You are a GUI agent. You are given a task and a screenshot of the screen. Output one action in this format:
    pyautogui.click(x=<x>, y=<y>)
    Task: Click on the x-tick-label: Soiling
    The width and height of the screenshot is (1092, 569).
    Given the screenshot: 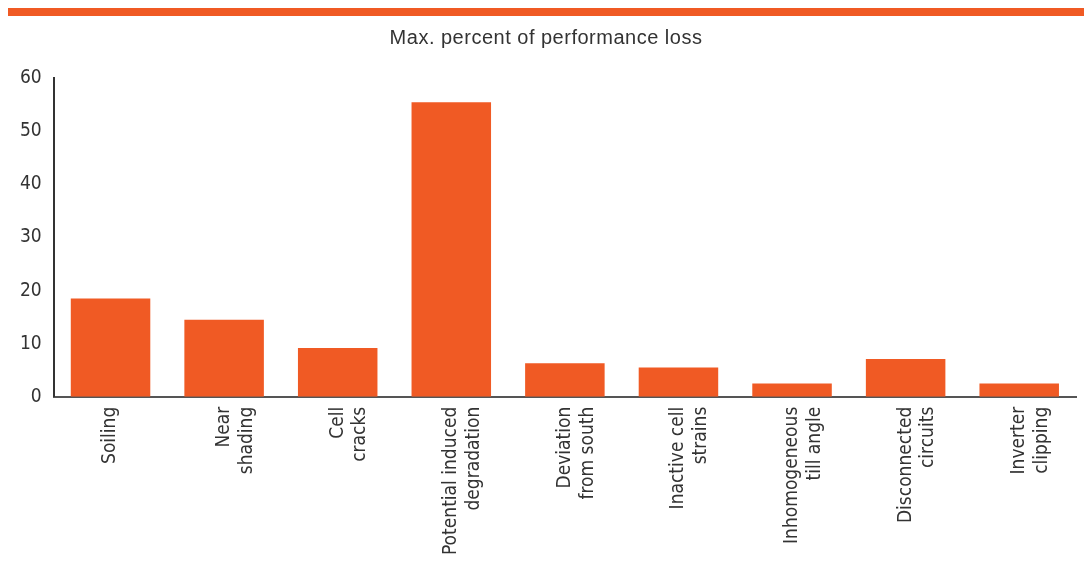 What is the action you would take?
    pyautogui.click(x=108, y=435)
    